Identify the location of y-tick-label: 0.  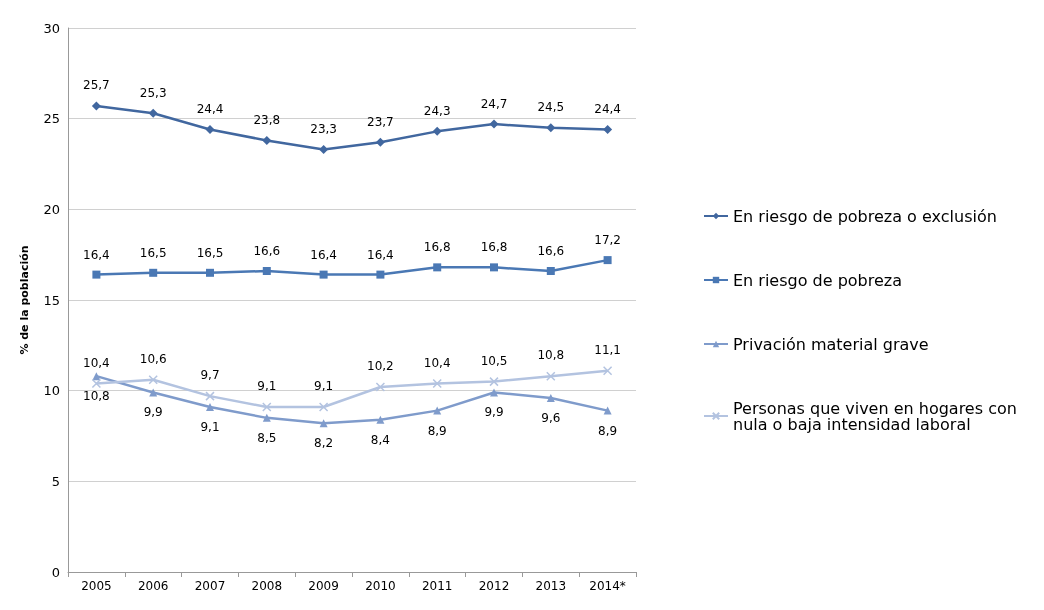
(55, 572).